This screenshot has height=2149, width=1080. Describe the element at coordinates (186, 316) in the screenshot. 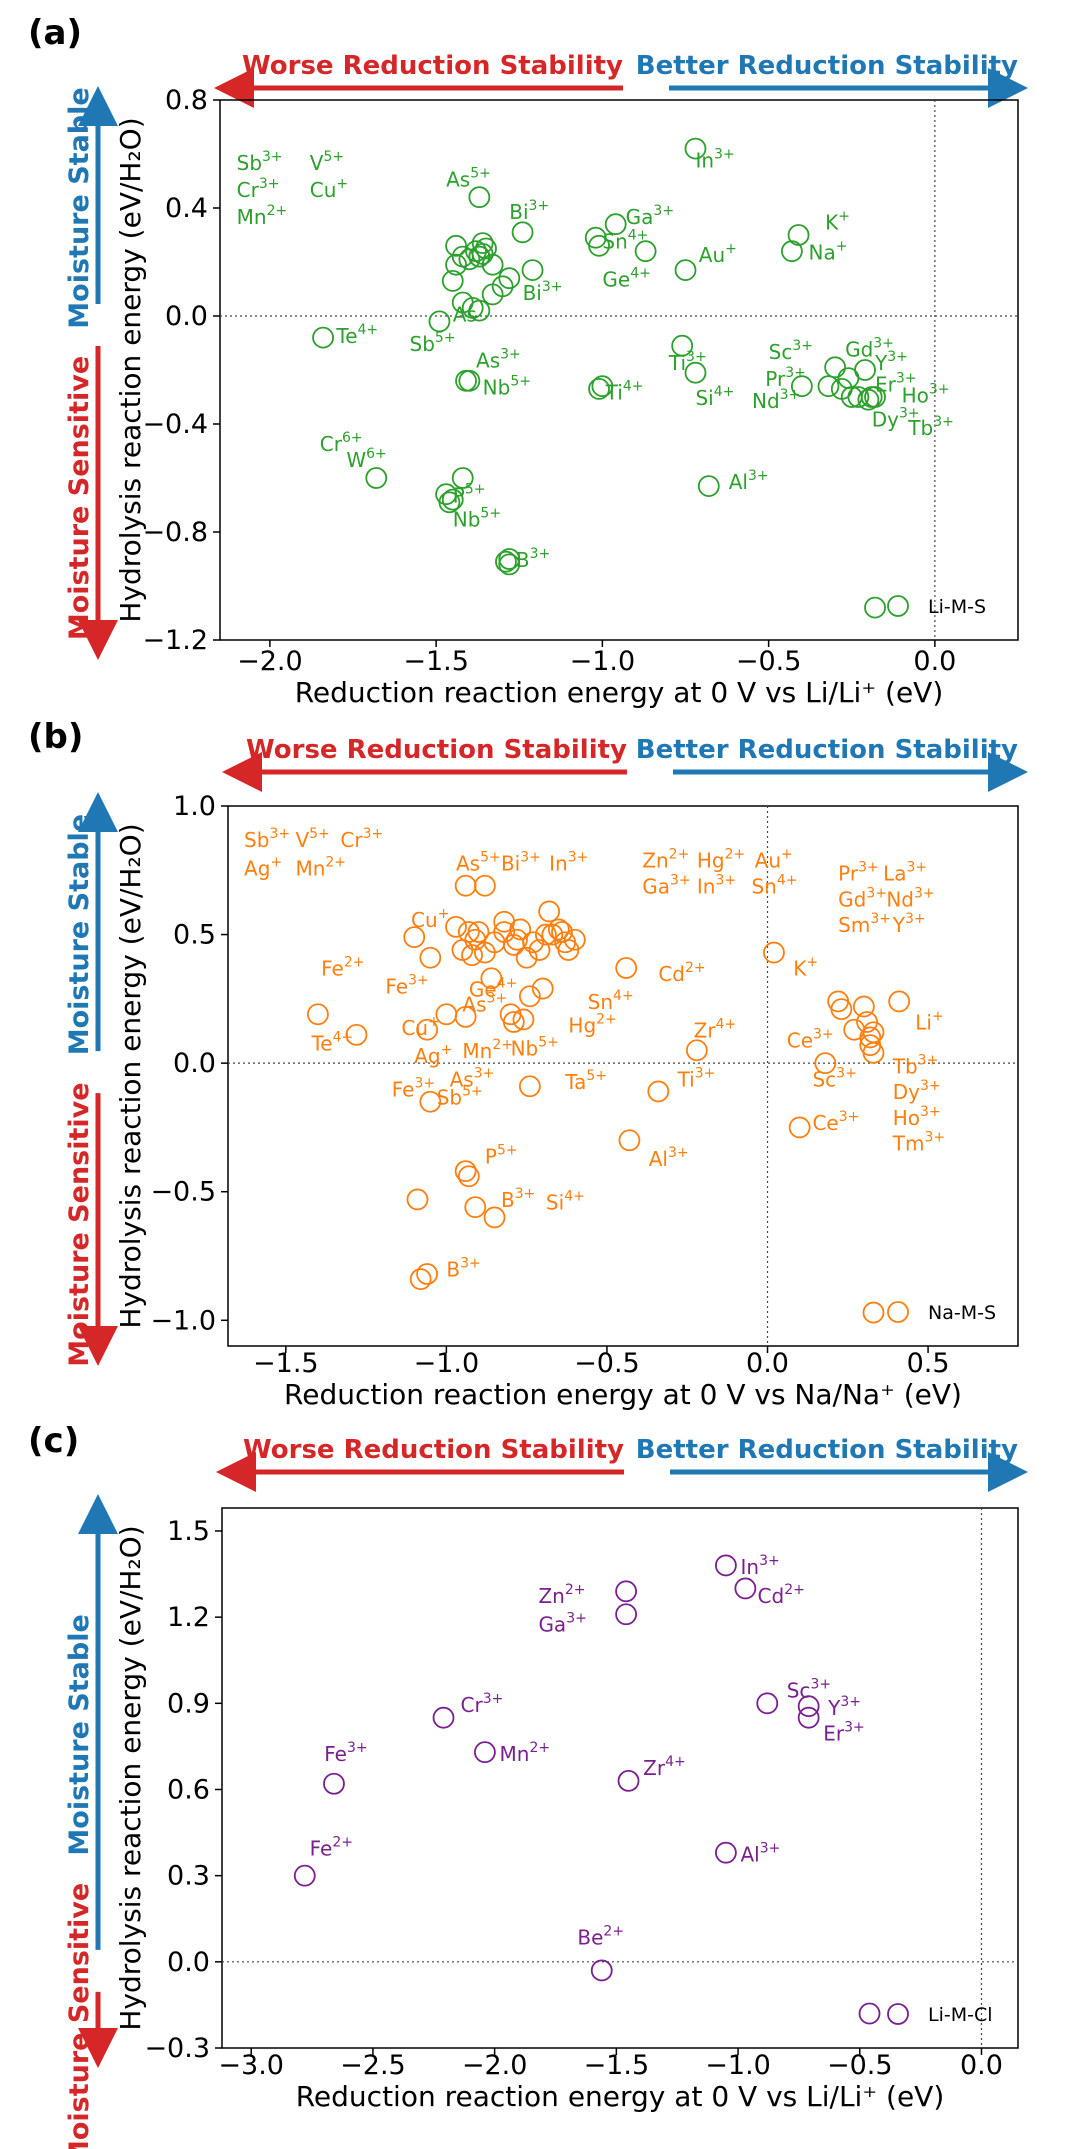

I see `y-tick-label: 0.0` at that location.